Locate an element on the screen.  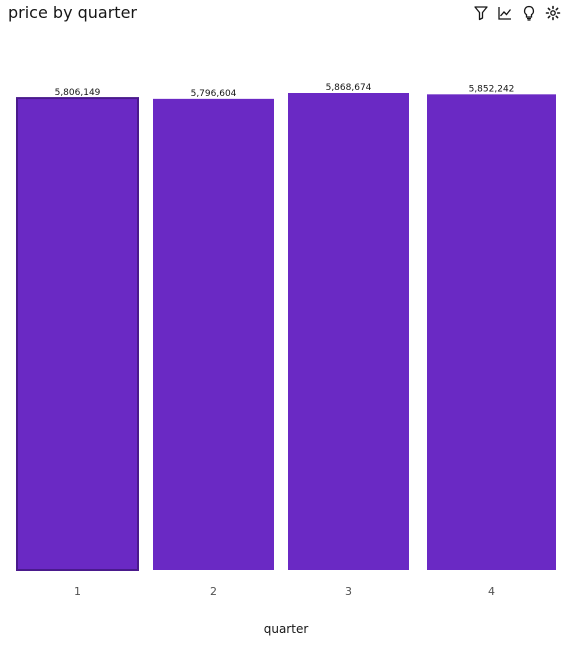
data-label-quarter-3: 5,868,674 is located at coordinates (349, 88).